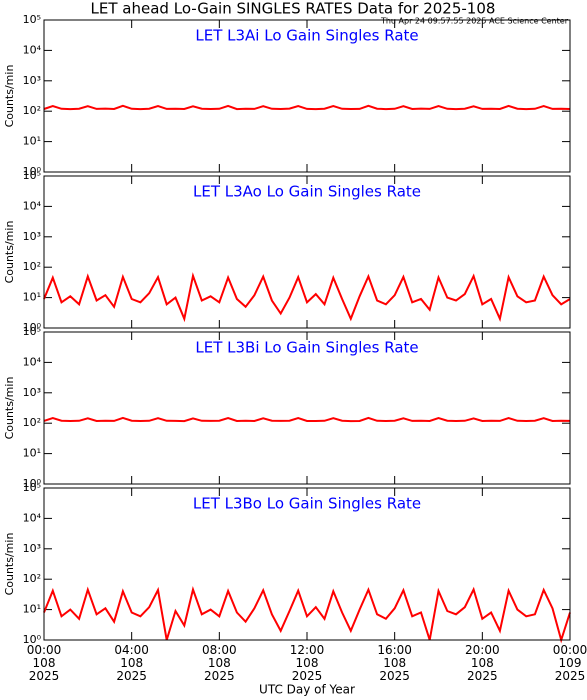 The width and height of the screenshot is (587, 700). Describe the element at coordinates (570, 663) in the screenshot. I see `x-tick-label: 00:00 109 2025` at that location.